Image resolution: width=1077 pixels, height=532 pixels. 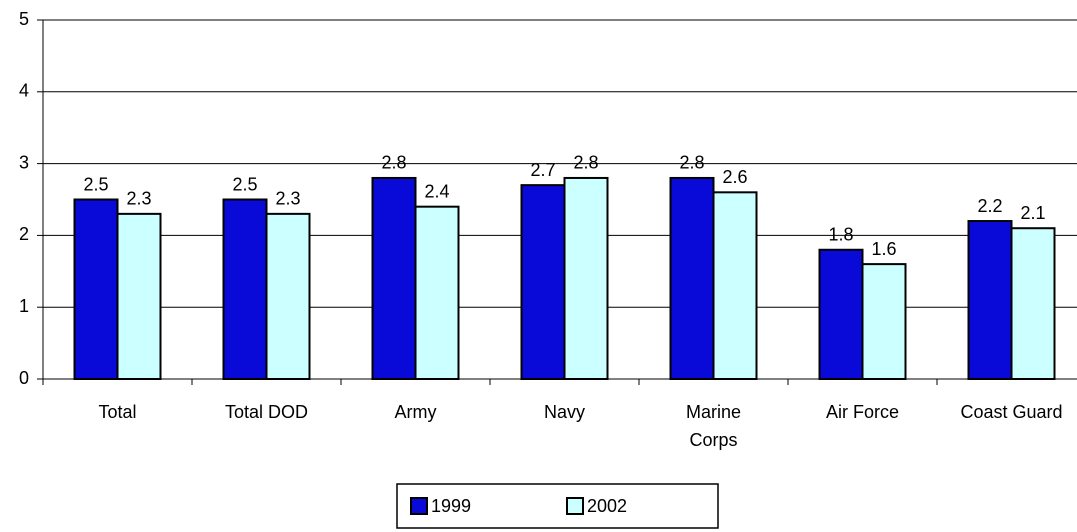 I want to click on data-label: 2.6, so click(x=734, y=177).